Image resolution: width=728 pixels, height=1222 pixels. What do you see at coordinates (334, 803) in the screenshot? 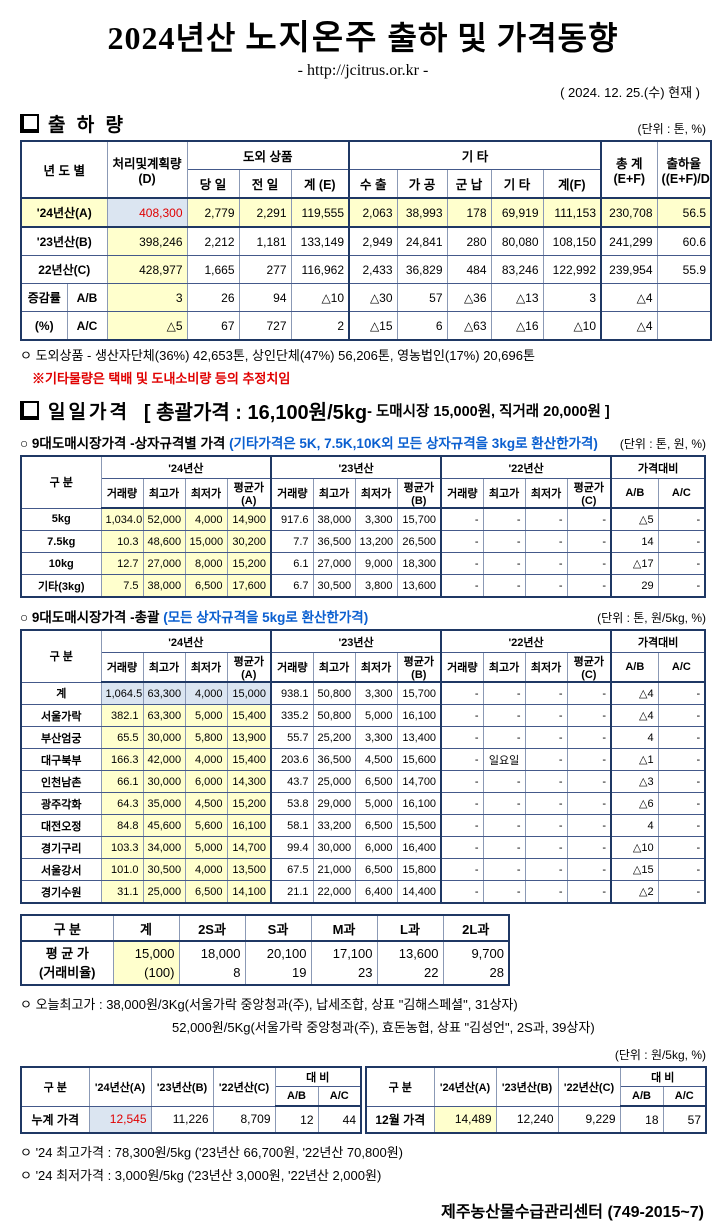
I see `cell: 29,000` at bounding box center [334, 803].